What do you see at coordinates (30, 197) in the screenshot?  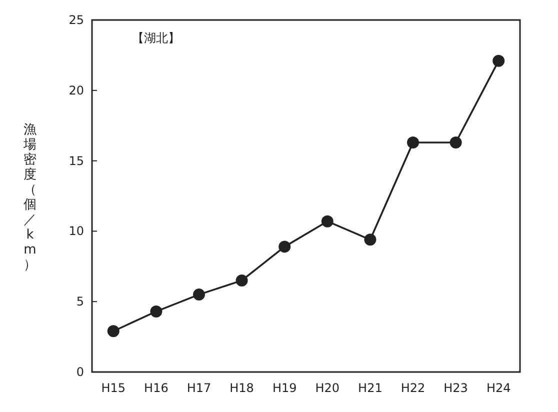 I see `text: 漁場密度（個／km）` at bounding box center [30, 197].